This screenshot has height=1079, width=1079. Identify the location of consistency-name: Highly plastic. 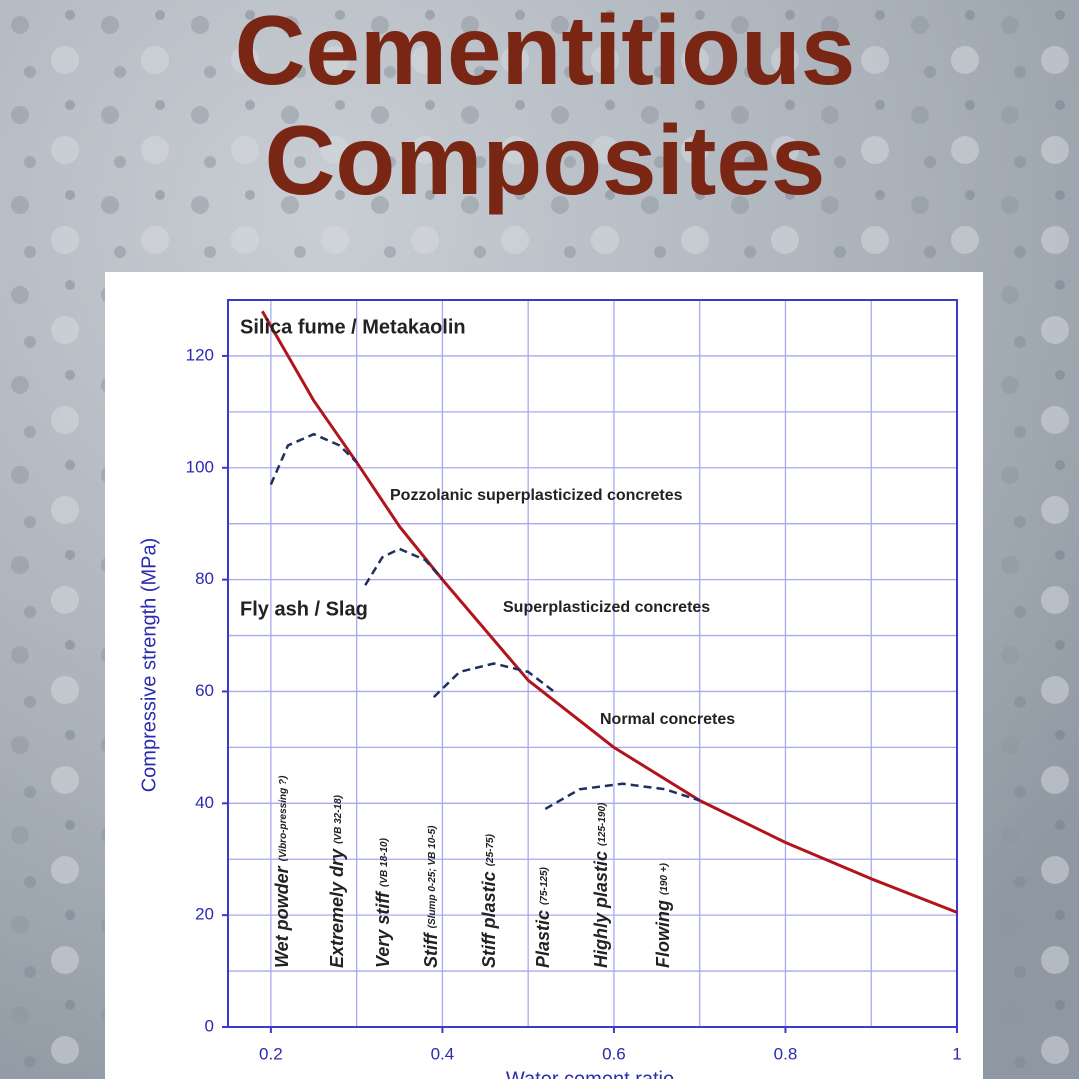
(601, 909).